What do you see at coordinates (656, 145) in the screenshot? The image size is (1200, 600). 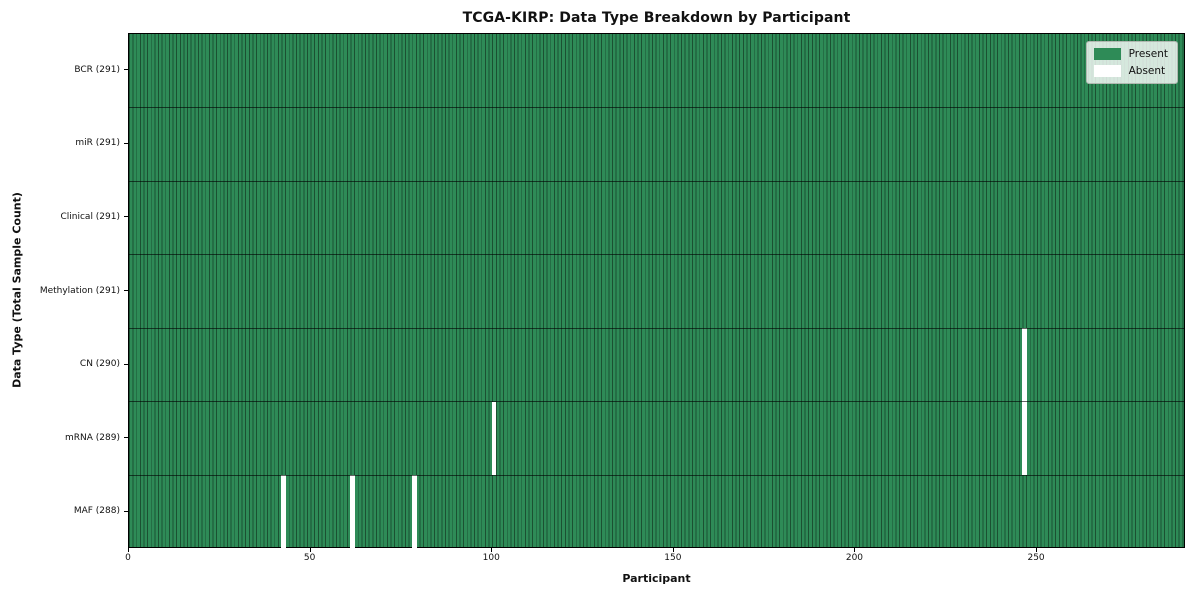 I see `row-miR` at bounding box center [656, 145].